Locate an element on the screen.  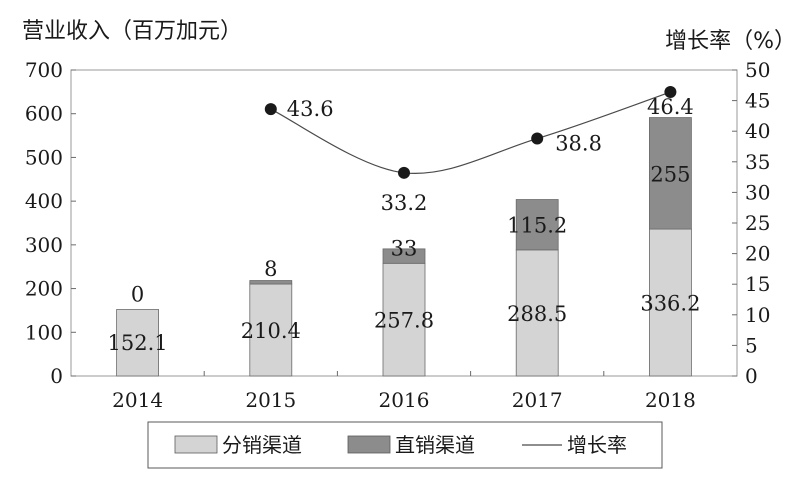
left-tick-label: 200 is located at coordinates (44, 289).